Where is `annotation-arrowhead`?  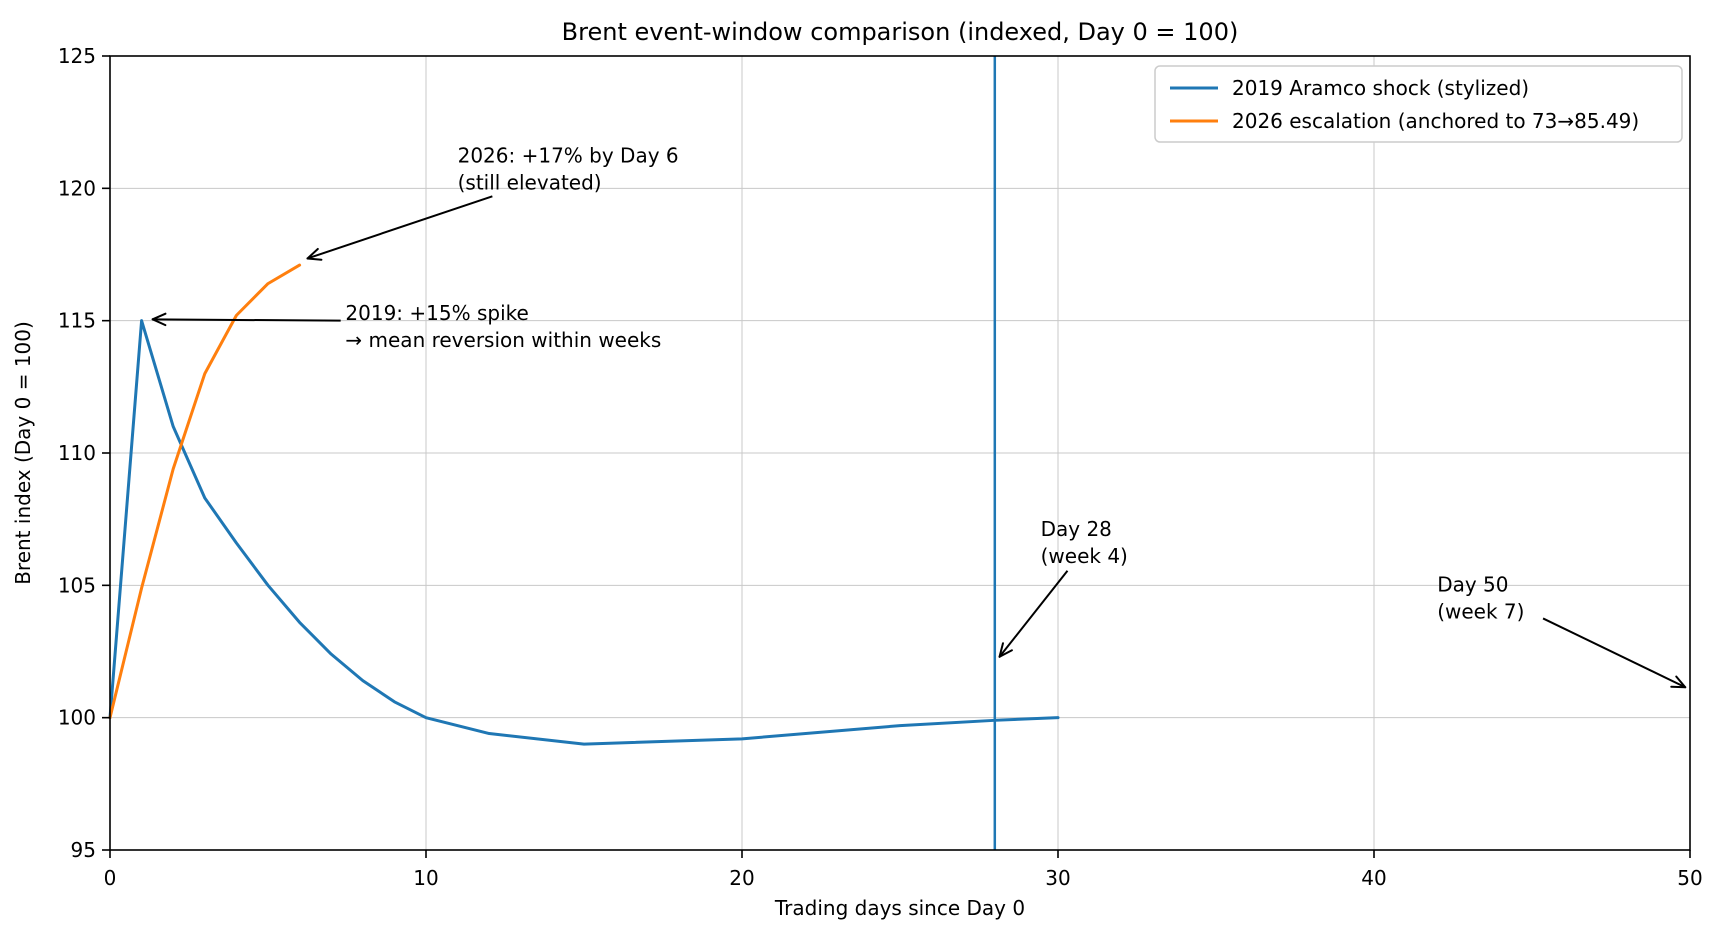 annotation-arrowhead is located at coordinates (315, 258).